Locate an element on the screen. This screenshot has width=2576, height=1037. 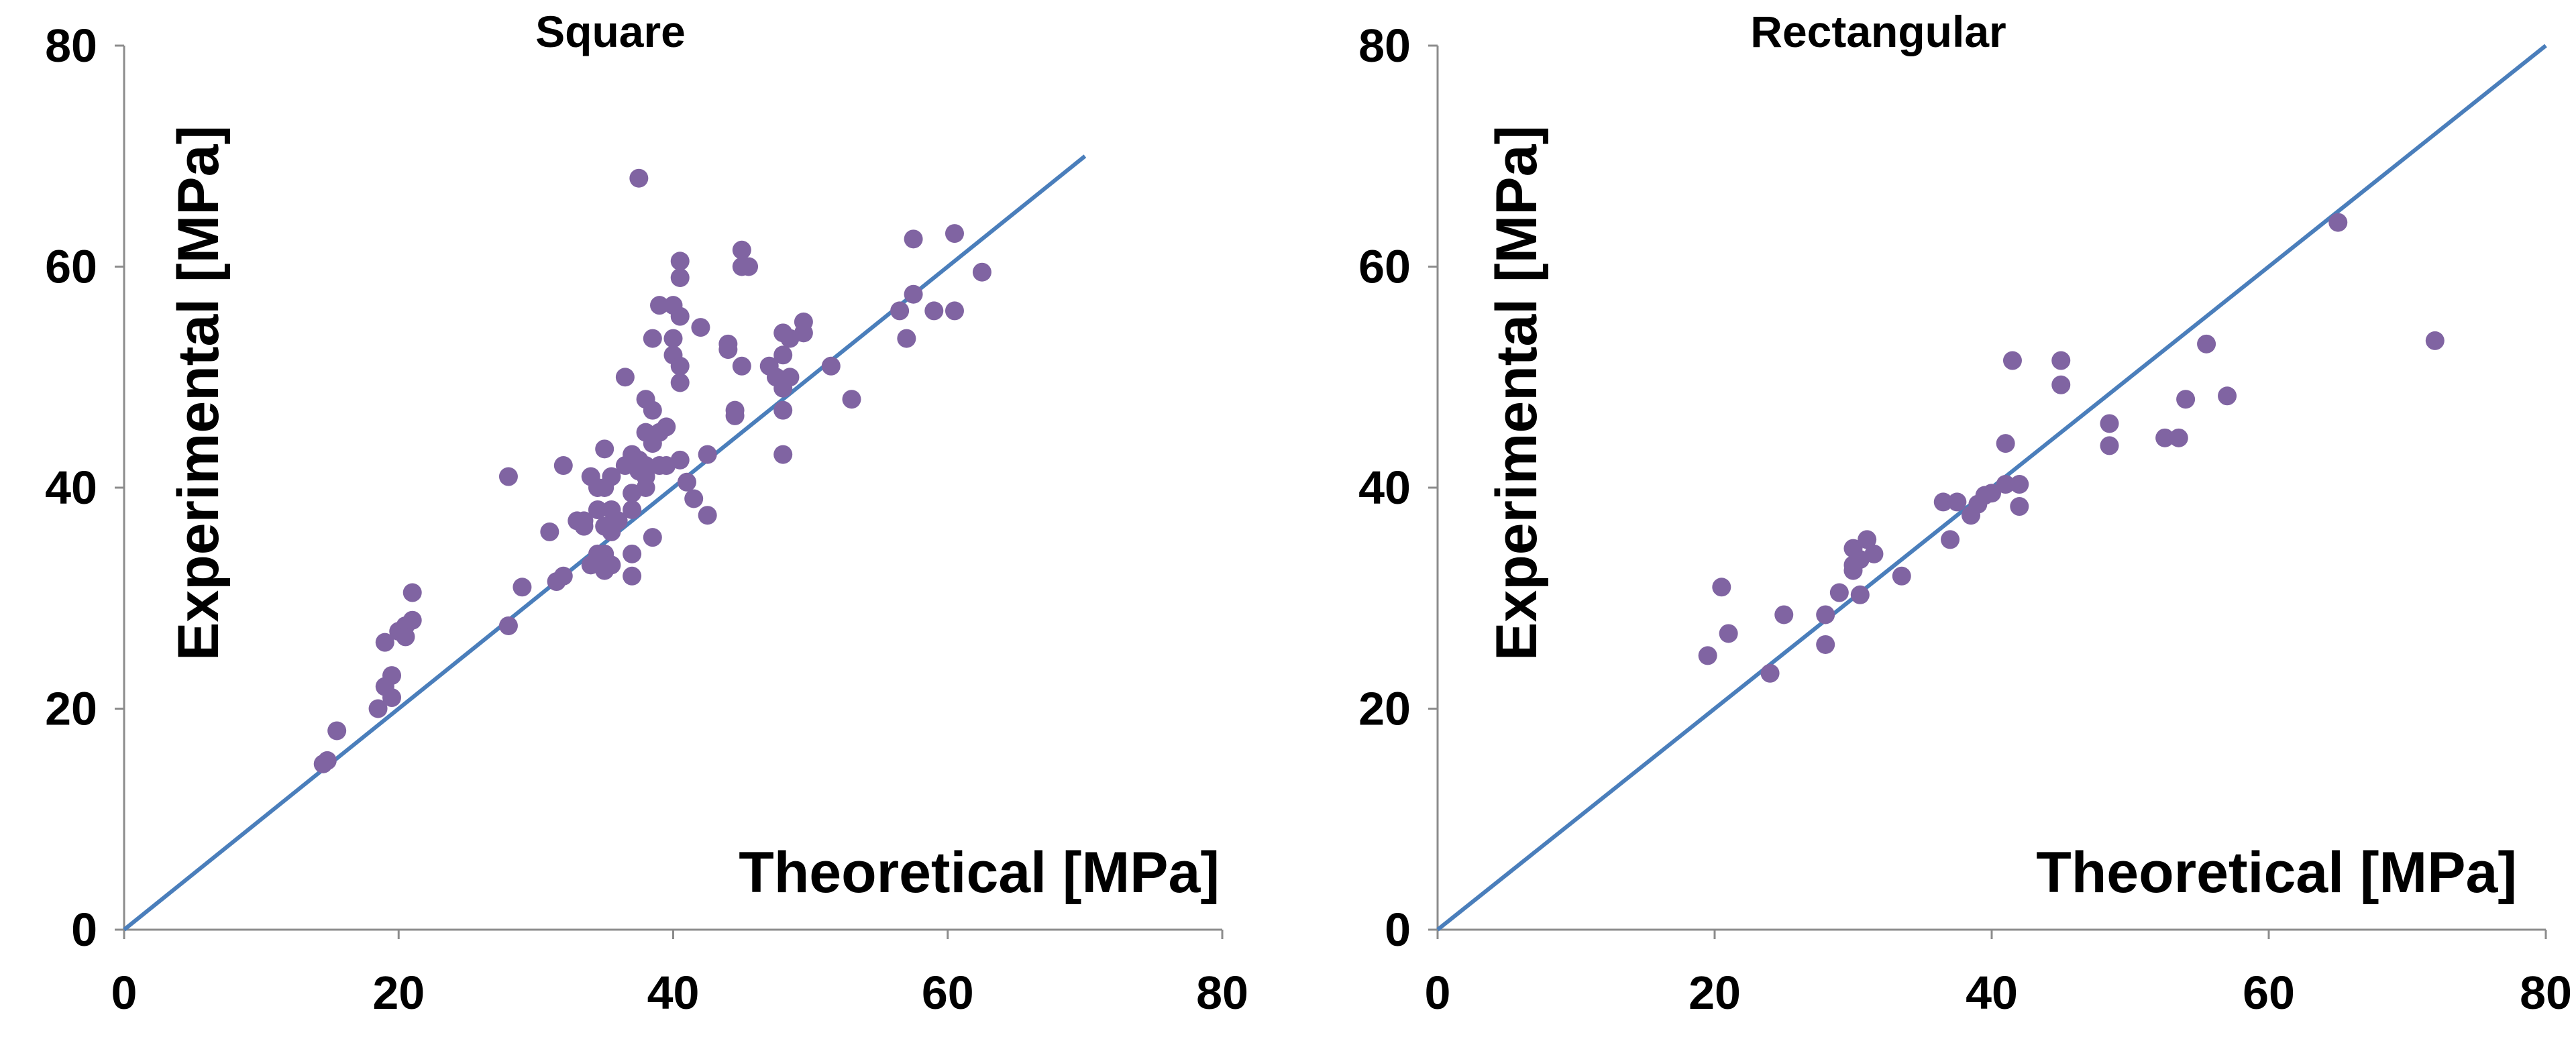
x-tick-label: 20 is located at coordinates (1714, 993).